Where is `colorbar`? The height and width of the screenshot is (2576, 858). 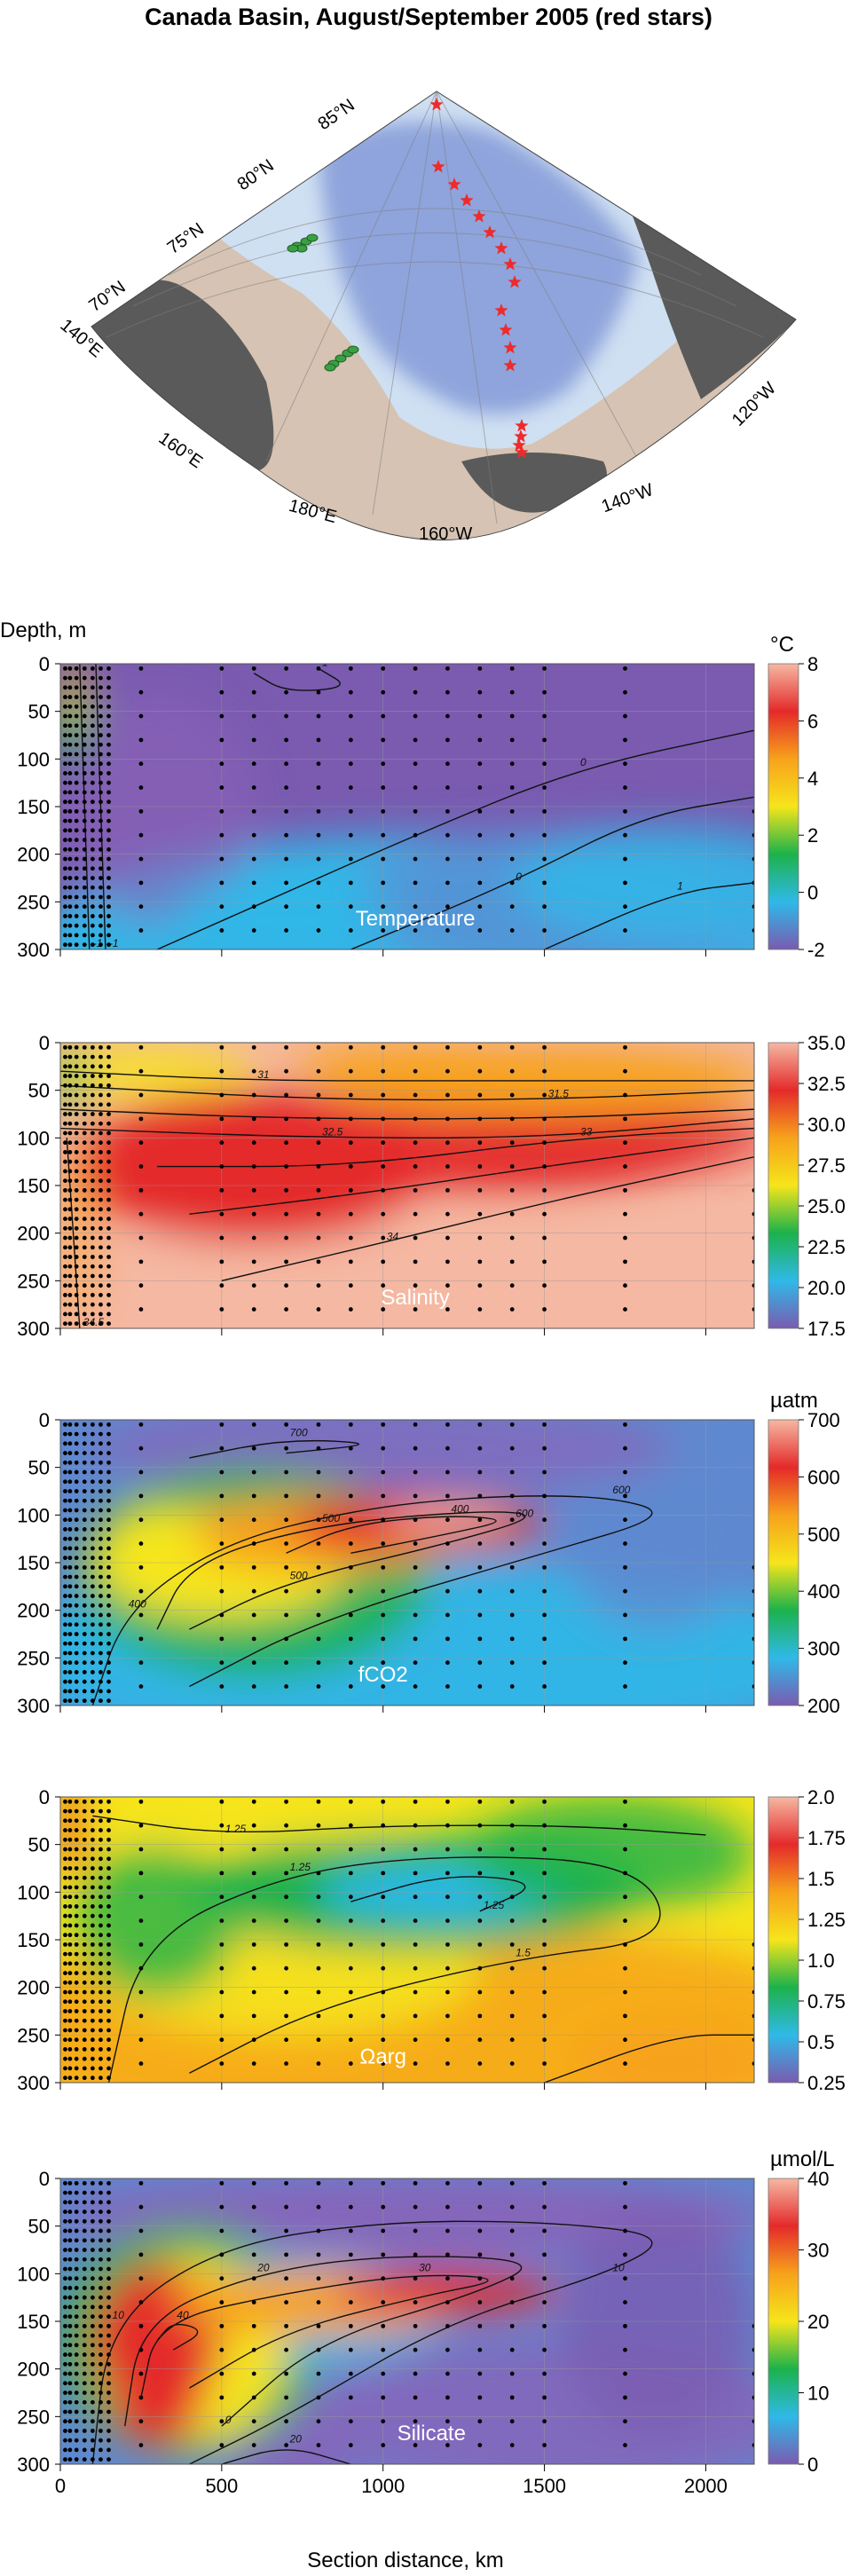
colorbar is located at coordinates (783, 807).